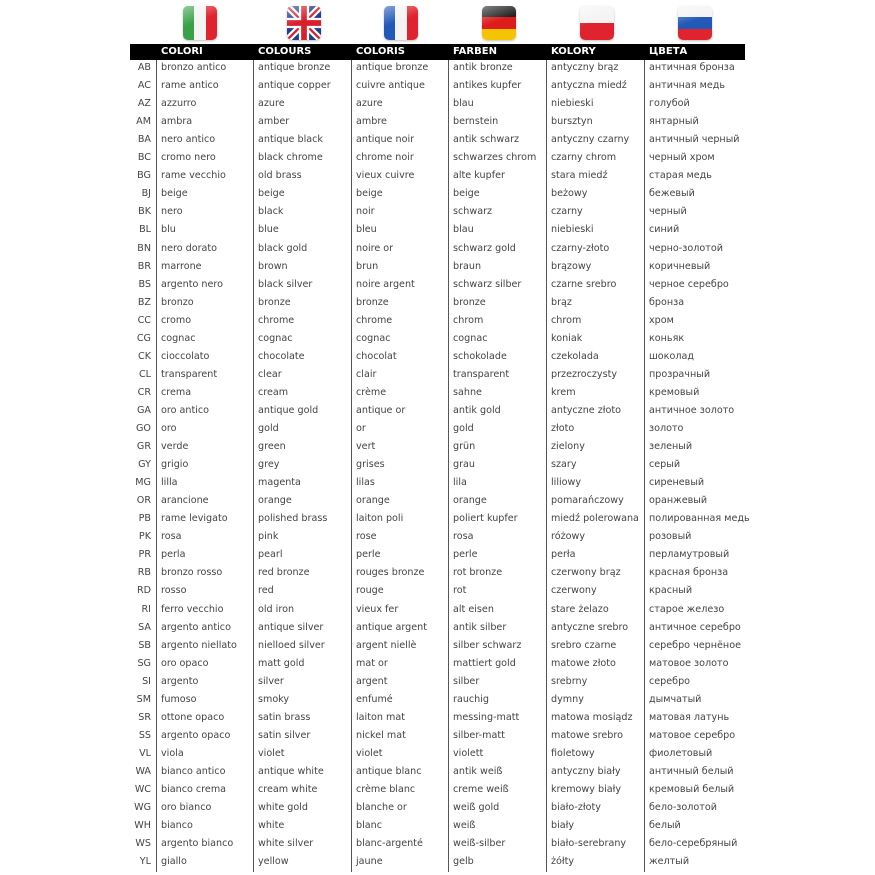 Image resolution: width=875 pixels, height=875 pixels. What do you see at coordinates (374, 320) in the screenshot?
I see `cell-french: chrome` at bounding box center [374, 320].